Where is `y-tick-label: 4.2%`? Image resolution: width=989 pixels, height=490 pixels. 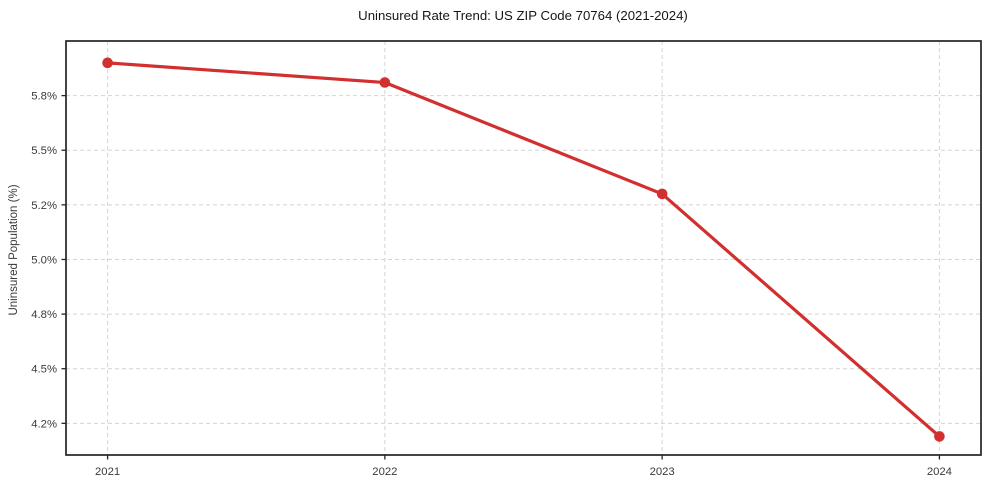
y-tick-label: 4.2% is located at coordinates (44, 424).